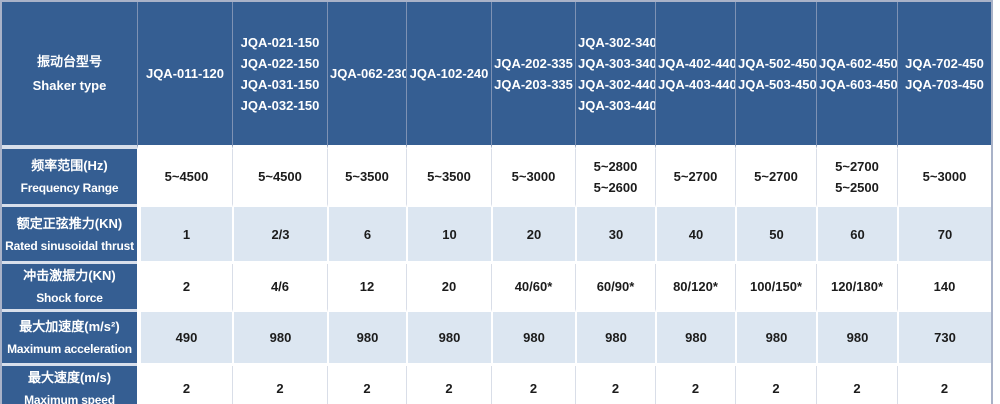  Describe the element at coordinates (69, 298) in the screenshot. I see `row-header-en: Shock force` at that location.